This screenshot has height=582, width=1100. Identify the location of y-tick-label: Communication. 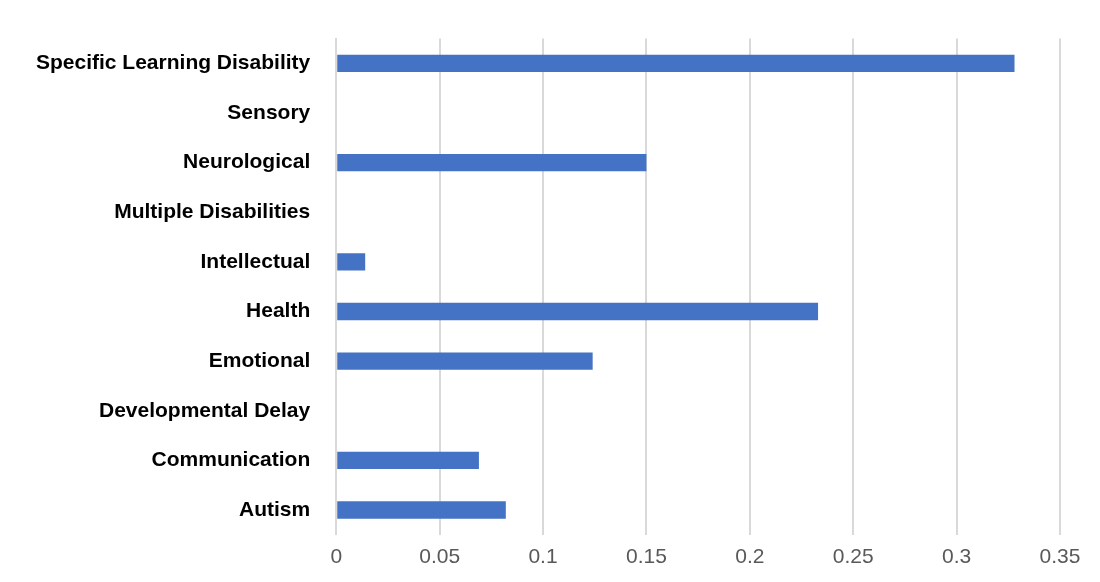
(231, 459).